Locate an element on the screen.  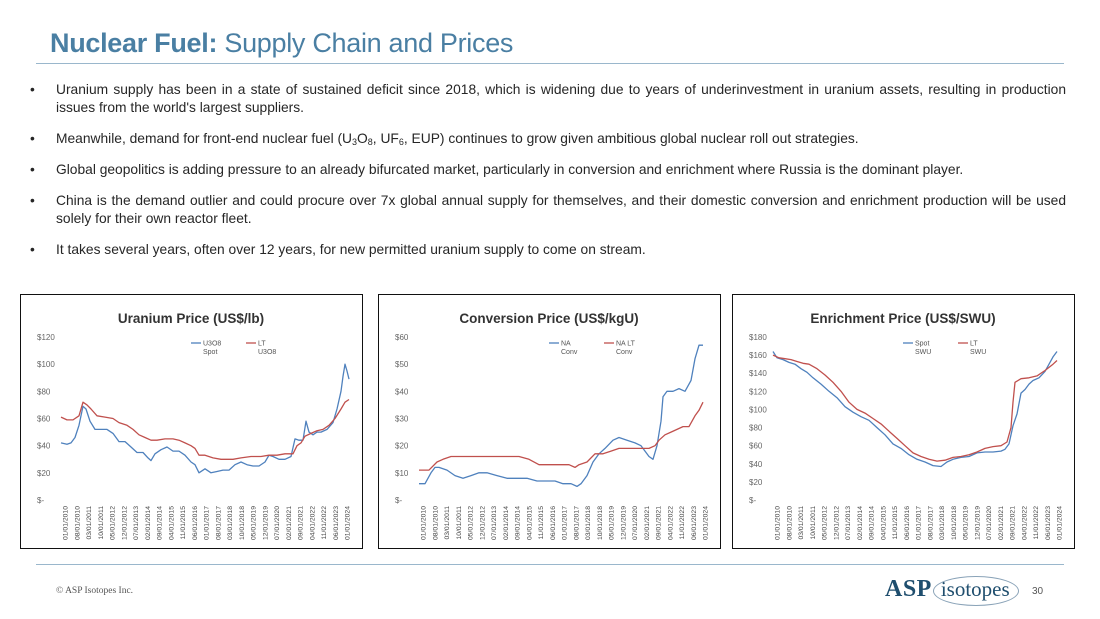
series-line-na-conv is located at coordinates (561, 416).